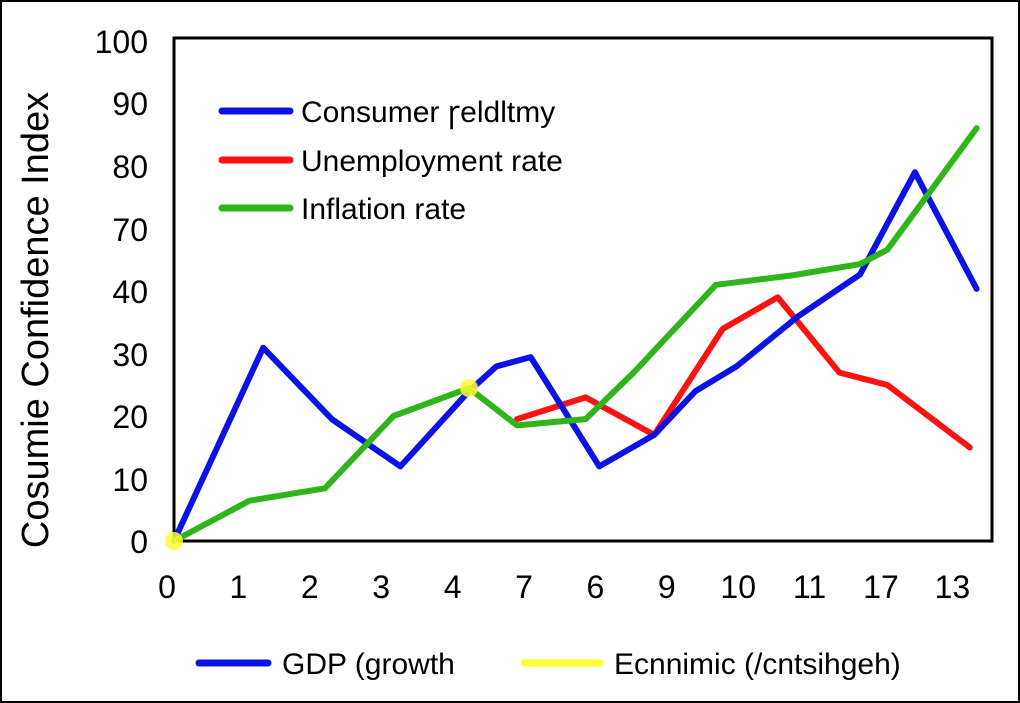 The image size is (1020, 703). Describe the element at coordinates (428, 113) in the screenshot. I see `legend-top-label-consumer: Consumer ꞅeldltmy` at that location.